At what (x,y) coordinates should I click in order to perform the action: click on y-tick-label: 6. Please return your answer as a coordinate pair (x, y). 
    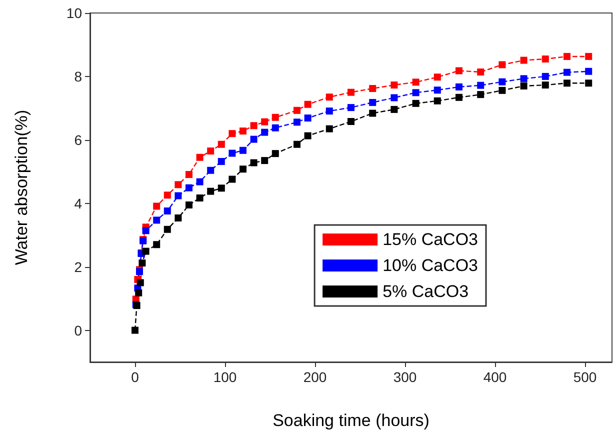
    Looking at the image, I should click on (78, 140).